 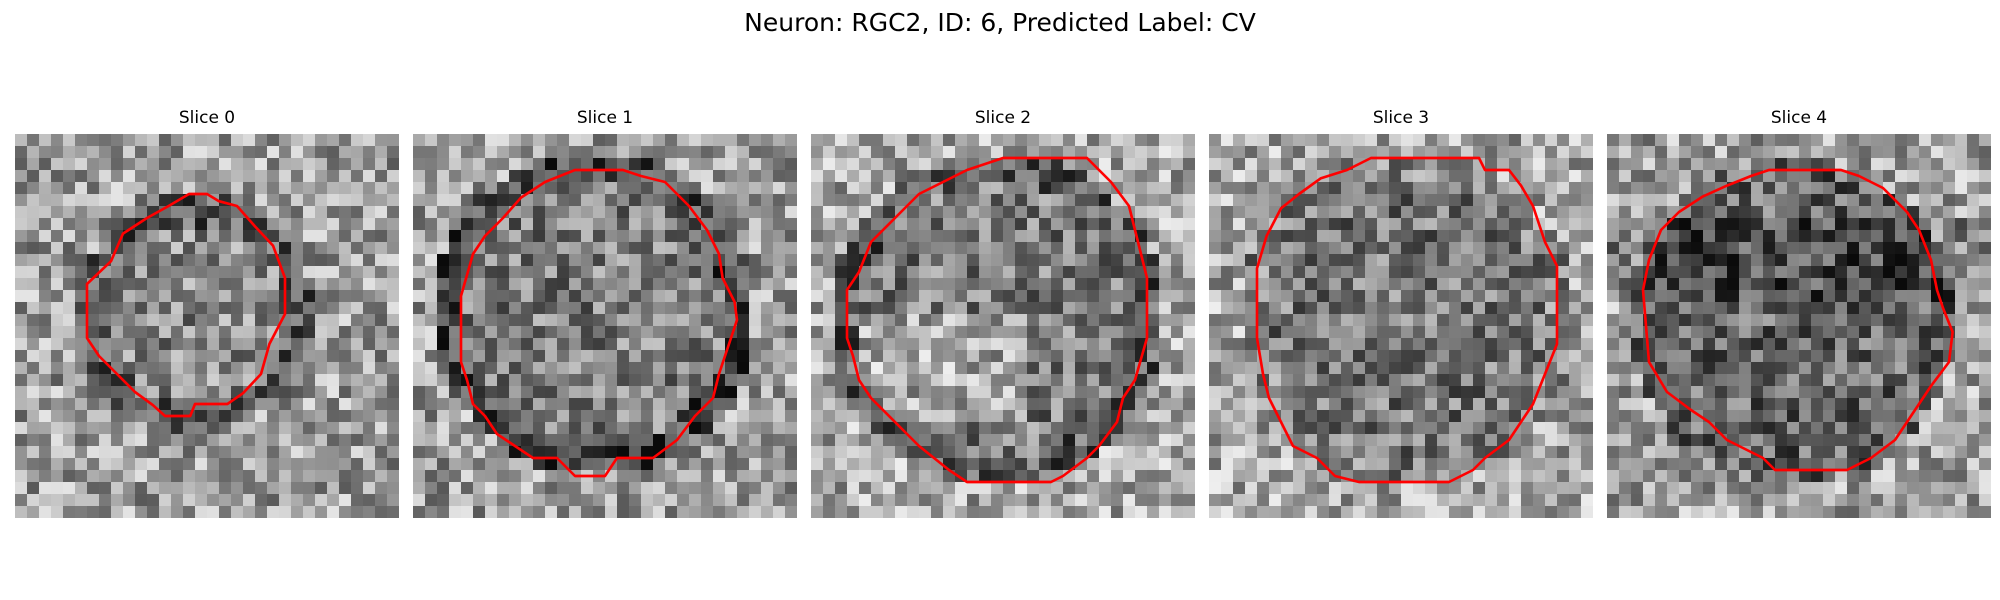 I want to click on slice-label: Slice 4, so click(x=1799, y=118).